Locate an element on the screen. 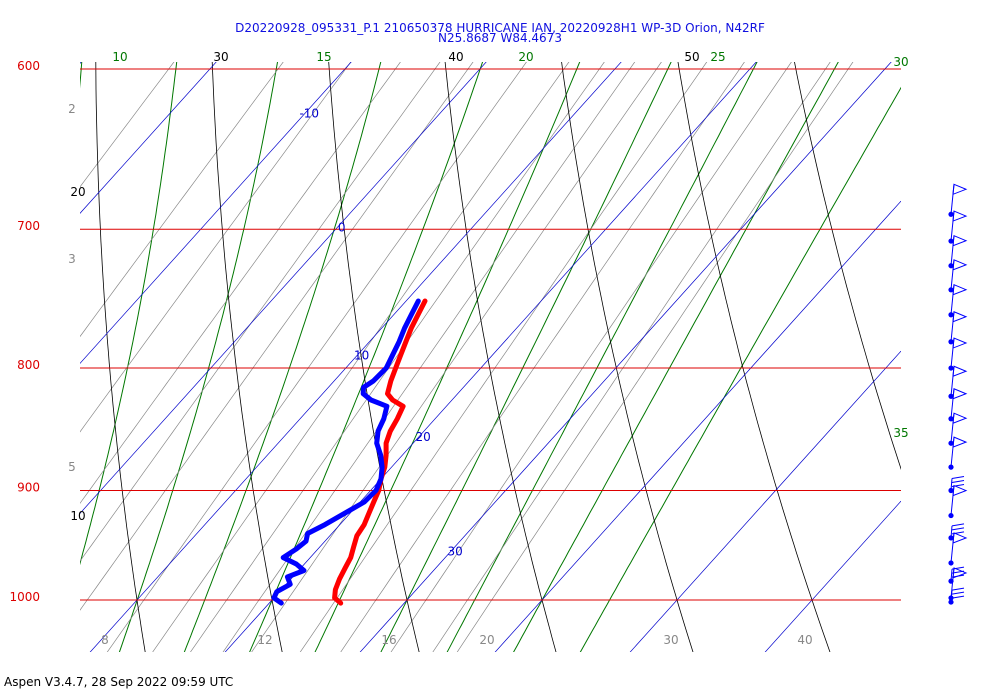 The width and height of the screenshot is (1000, 700). pressure-label: 700 is located at coordinates (28, 226).